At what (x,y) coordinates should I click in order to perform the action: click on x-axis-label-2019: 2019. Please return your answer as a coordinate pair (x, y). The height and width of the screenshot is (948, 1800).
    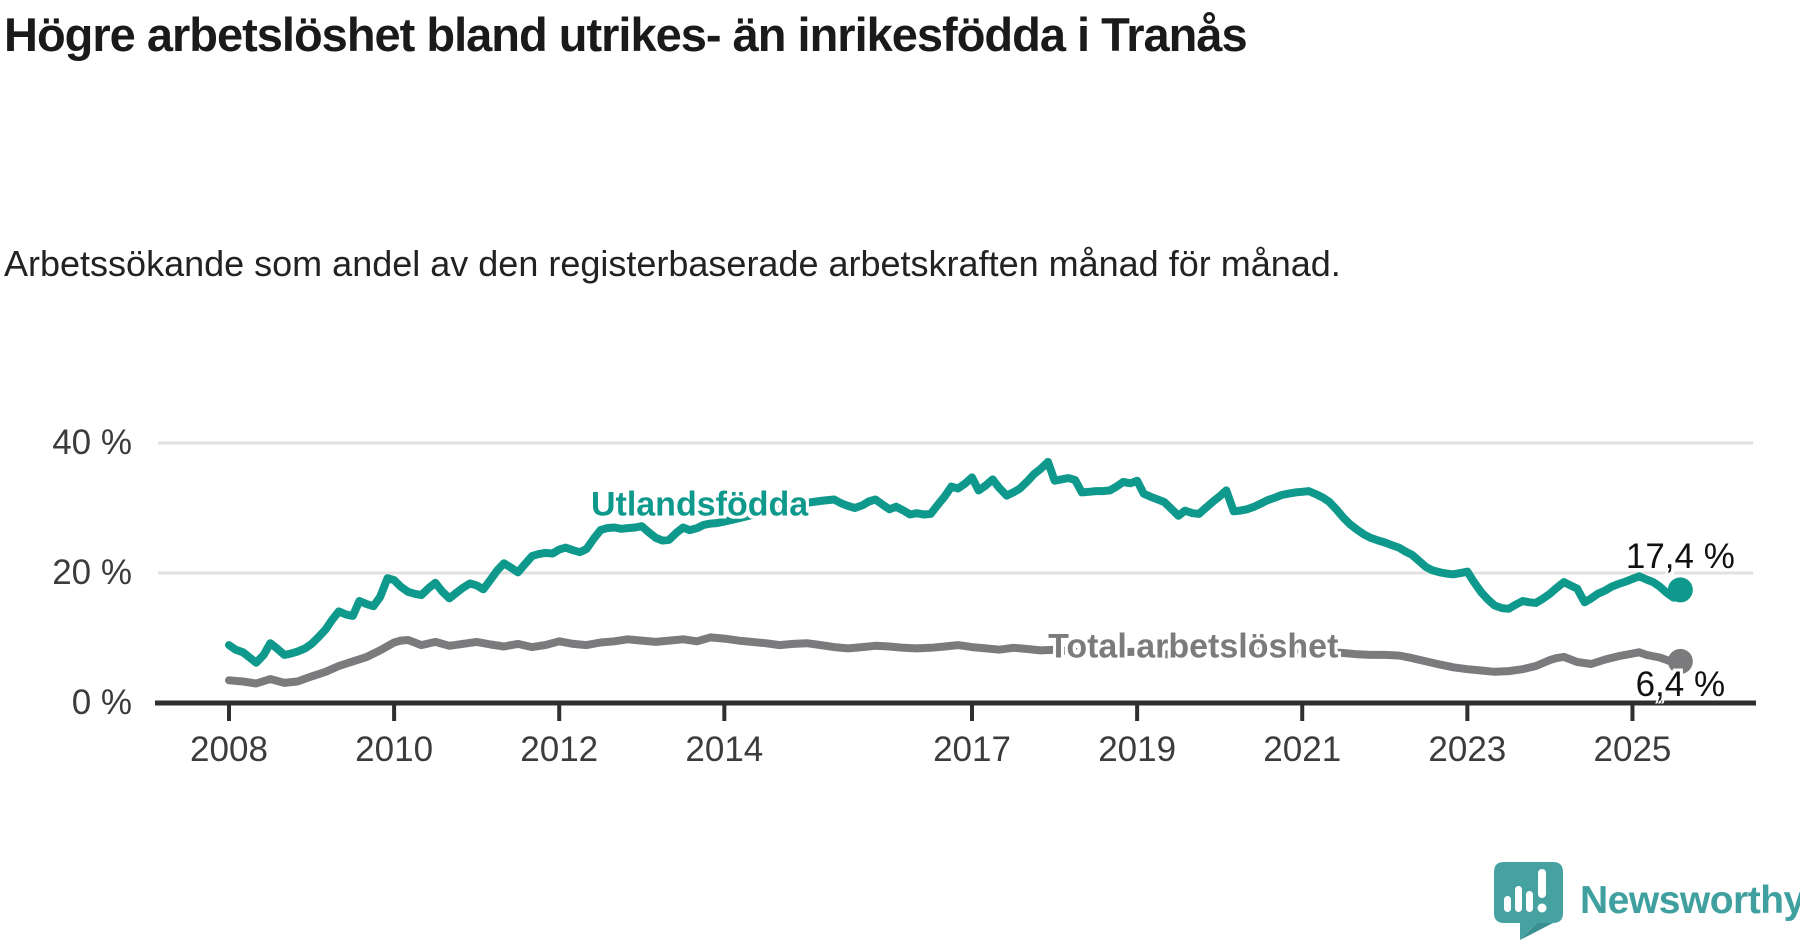
    Looking at the image, I should click on (1137, 749).